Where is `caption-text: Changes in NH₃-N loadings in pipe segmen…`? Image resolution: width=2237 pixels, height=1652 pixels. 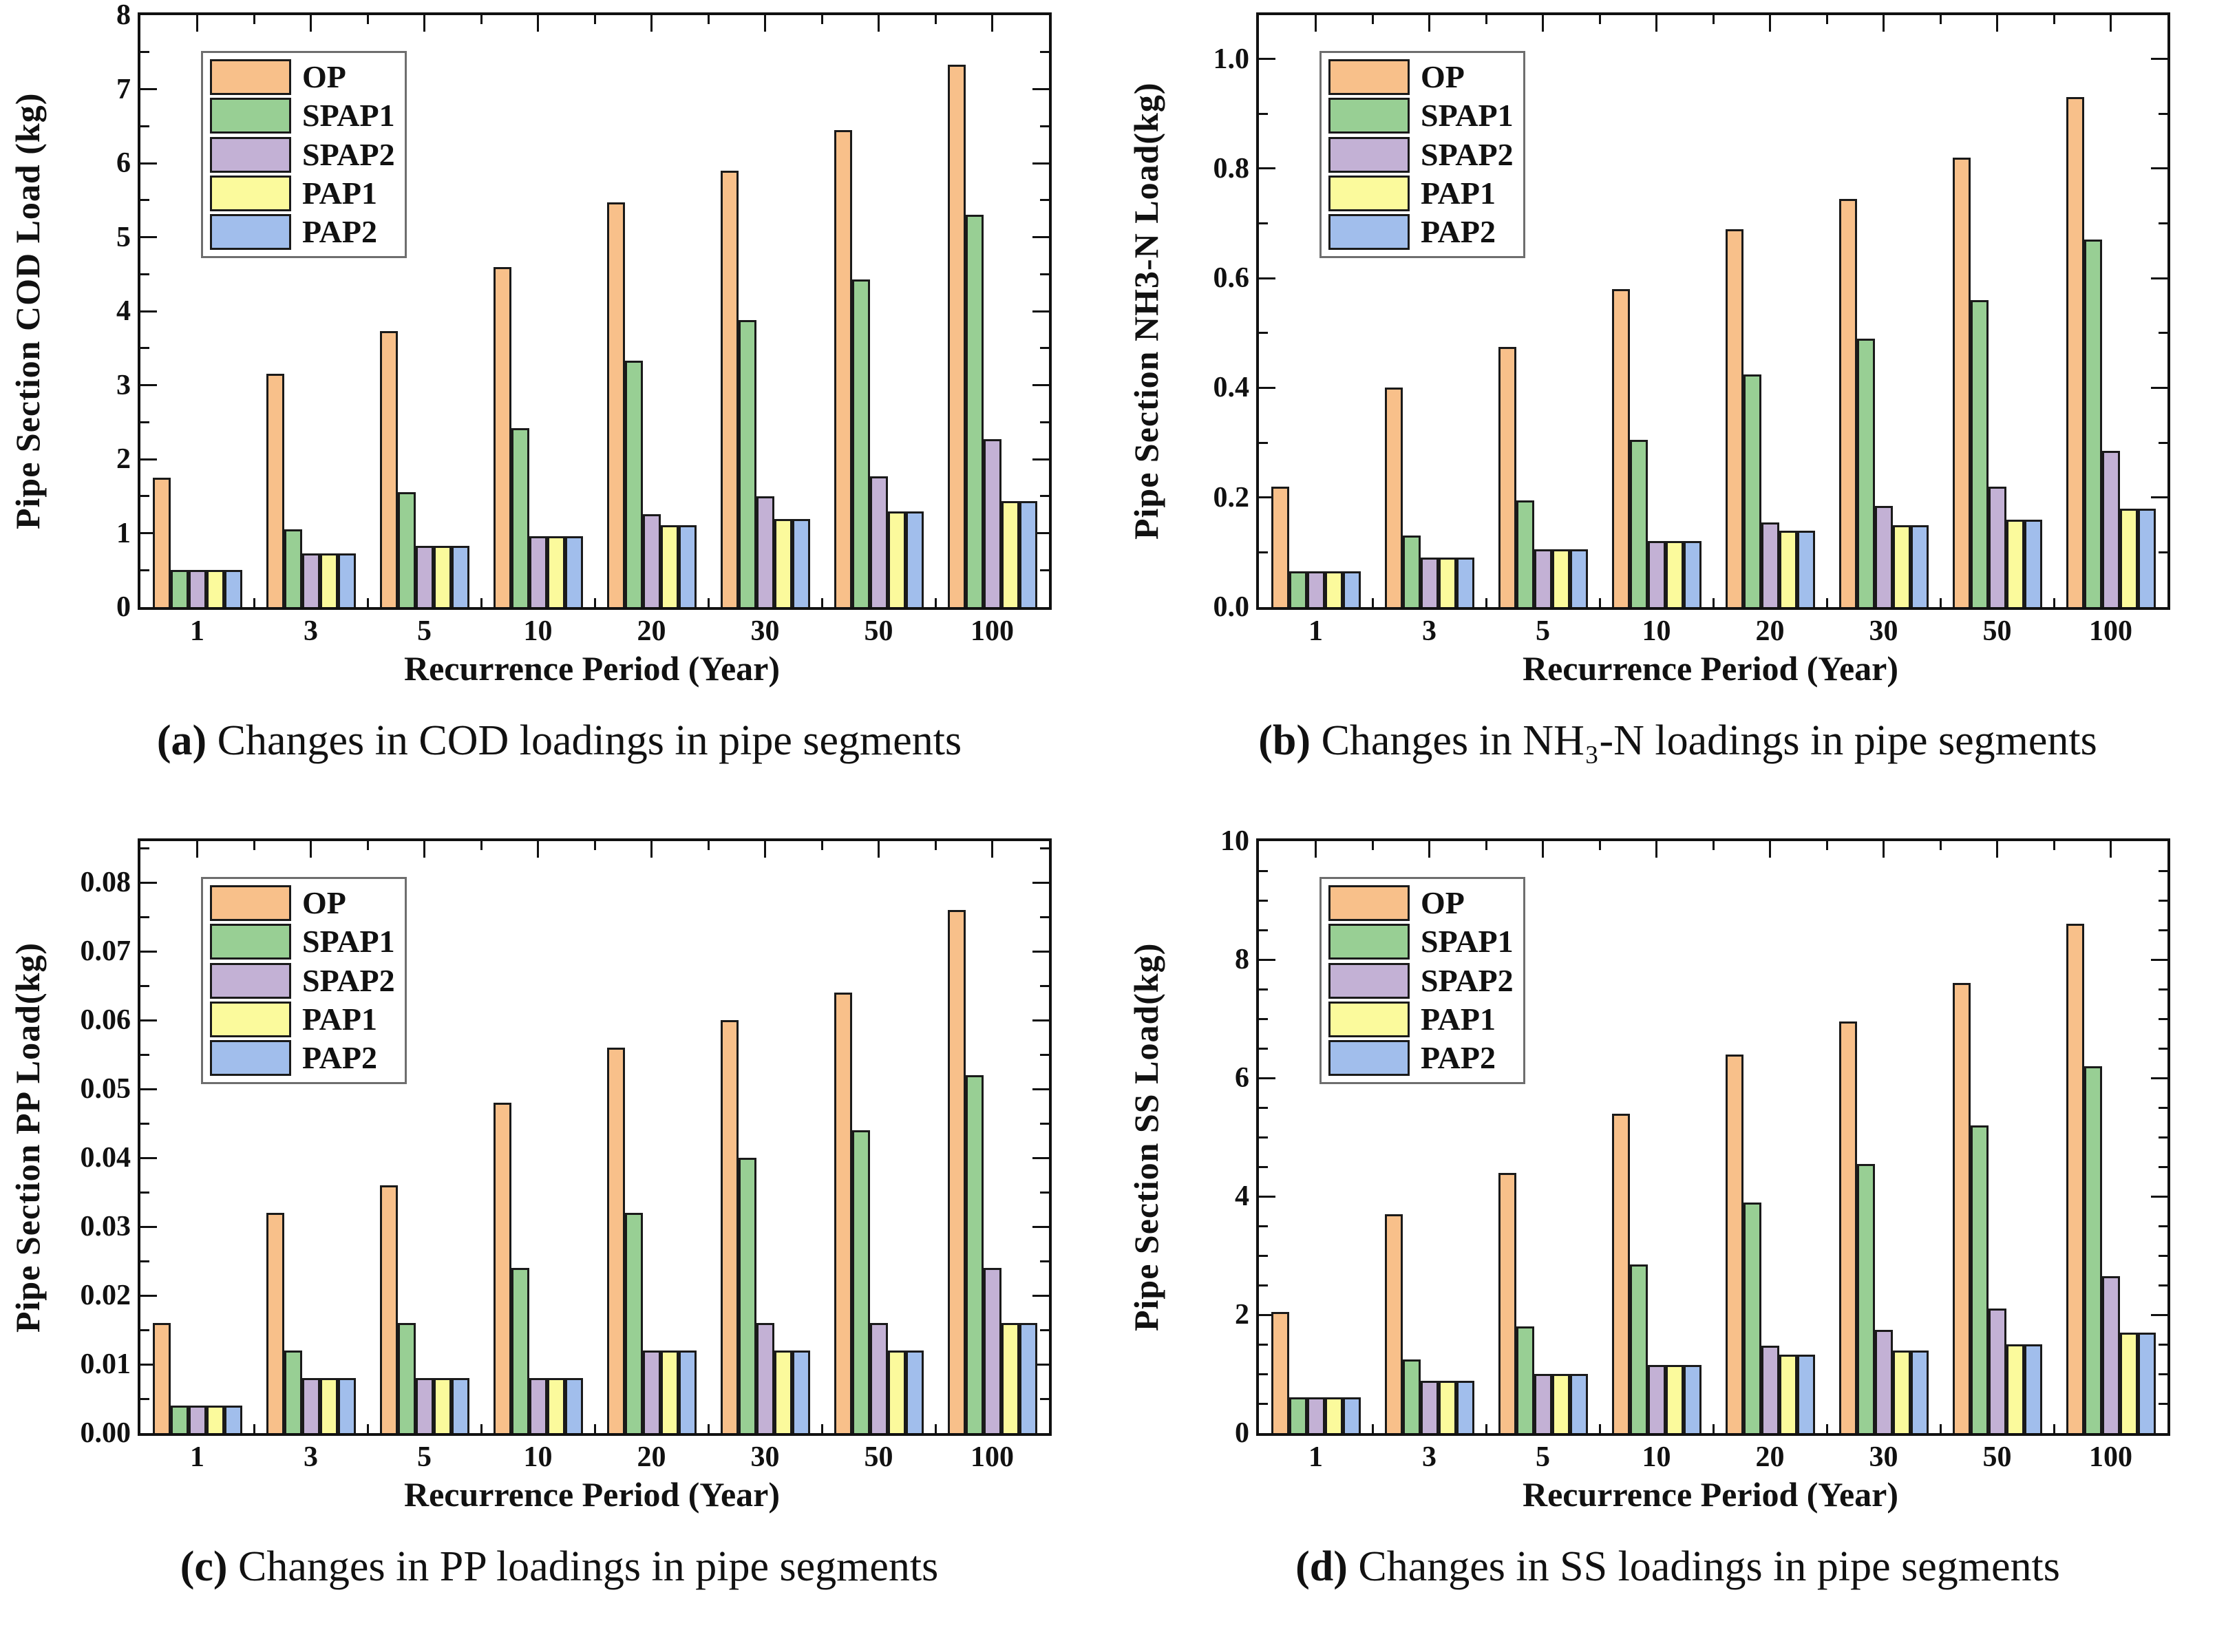
caption-text: Changes in NH₃-N loadings in pipe segmen… is located at coordinates (1709, 740).